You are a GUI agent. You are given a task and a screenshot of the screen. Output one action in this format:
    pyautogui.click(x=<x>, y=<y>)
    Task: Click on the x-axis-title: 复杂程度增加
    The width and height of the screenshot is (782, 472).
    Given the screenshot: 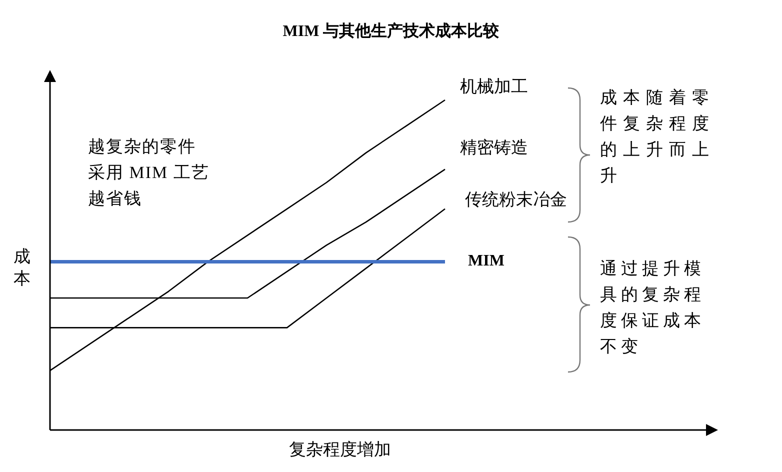 What is the action you would take?
    pyautogui.click(x=340, y=449)
    